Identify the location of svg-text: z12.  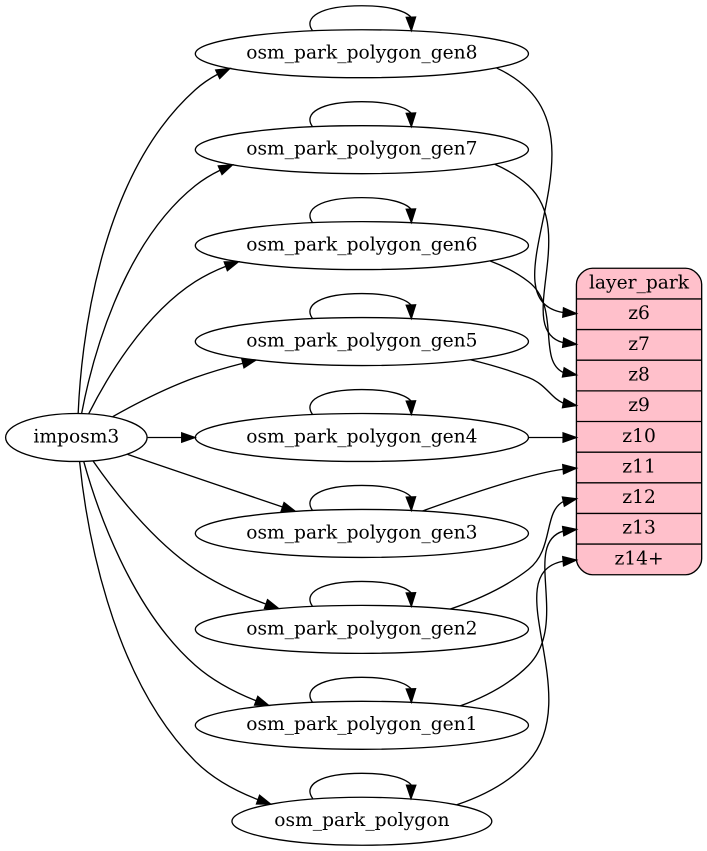
(639, 497).